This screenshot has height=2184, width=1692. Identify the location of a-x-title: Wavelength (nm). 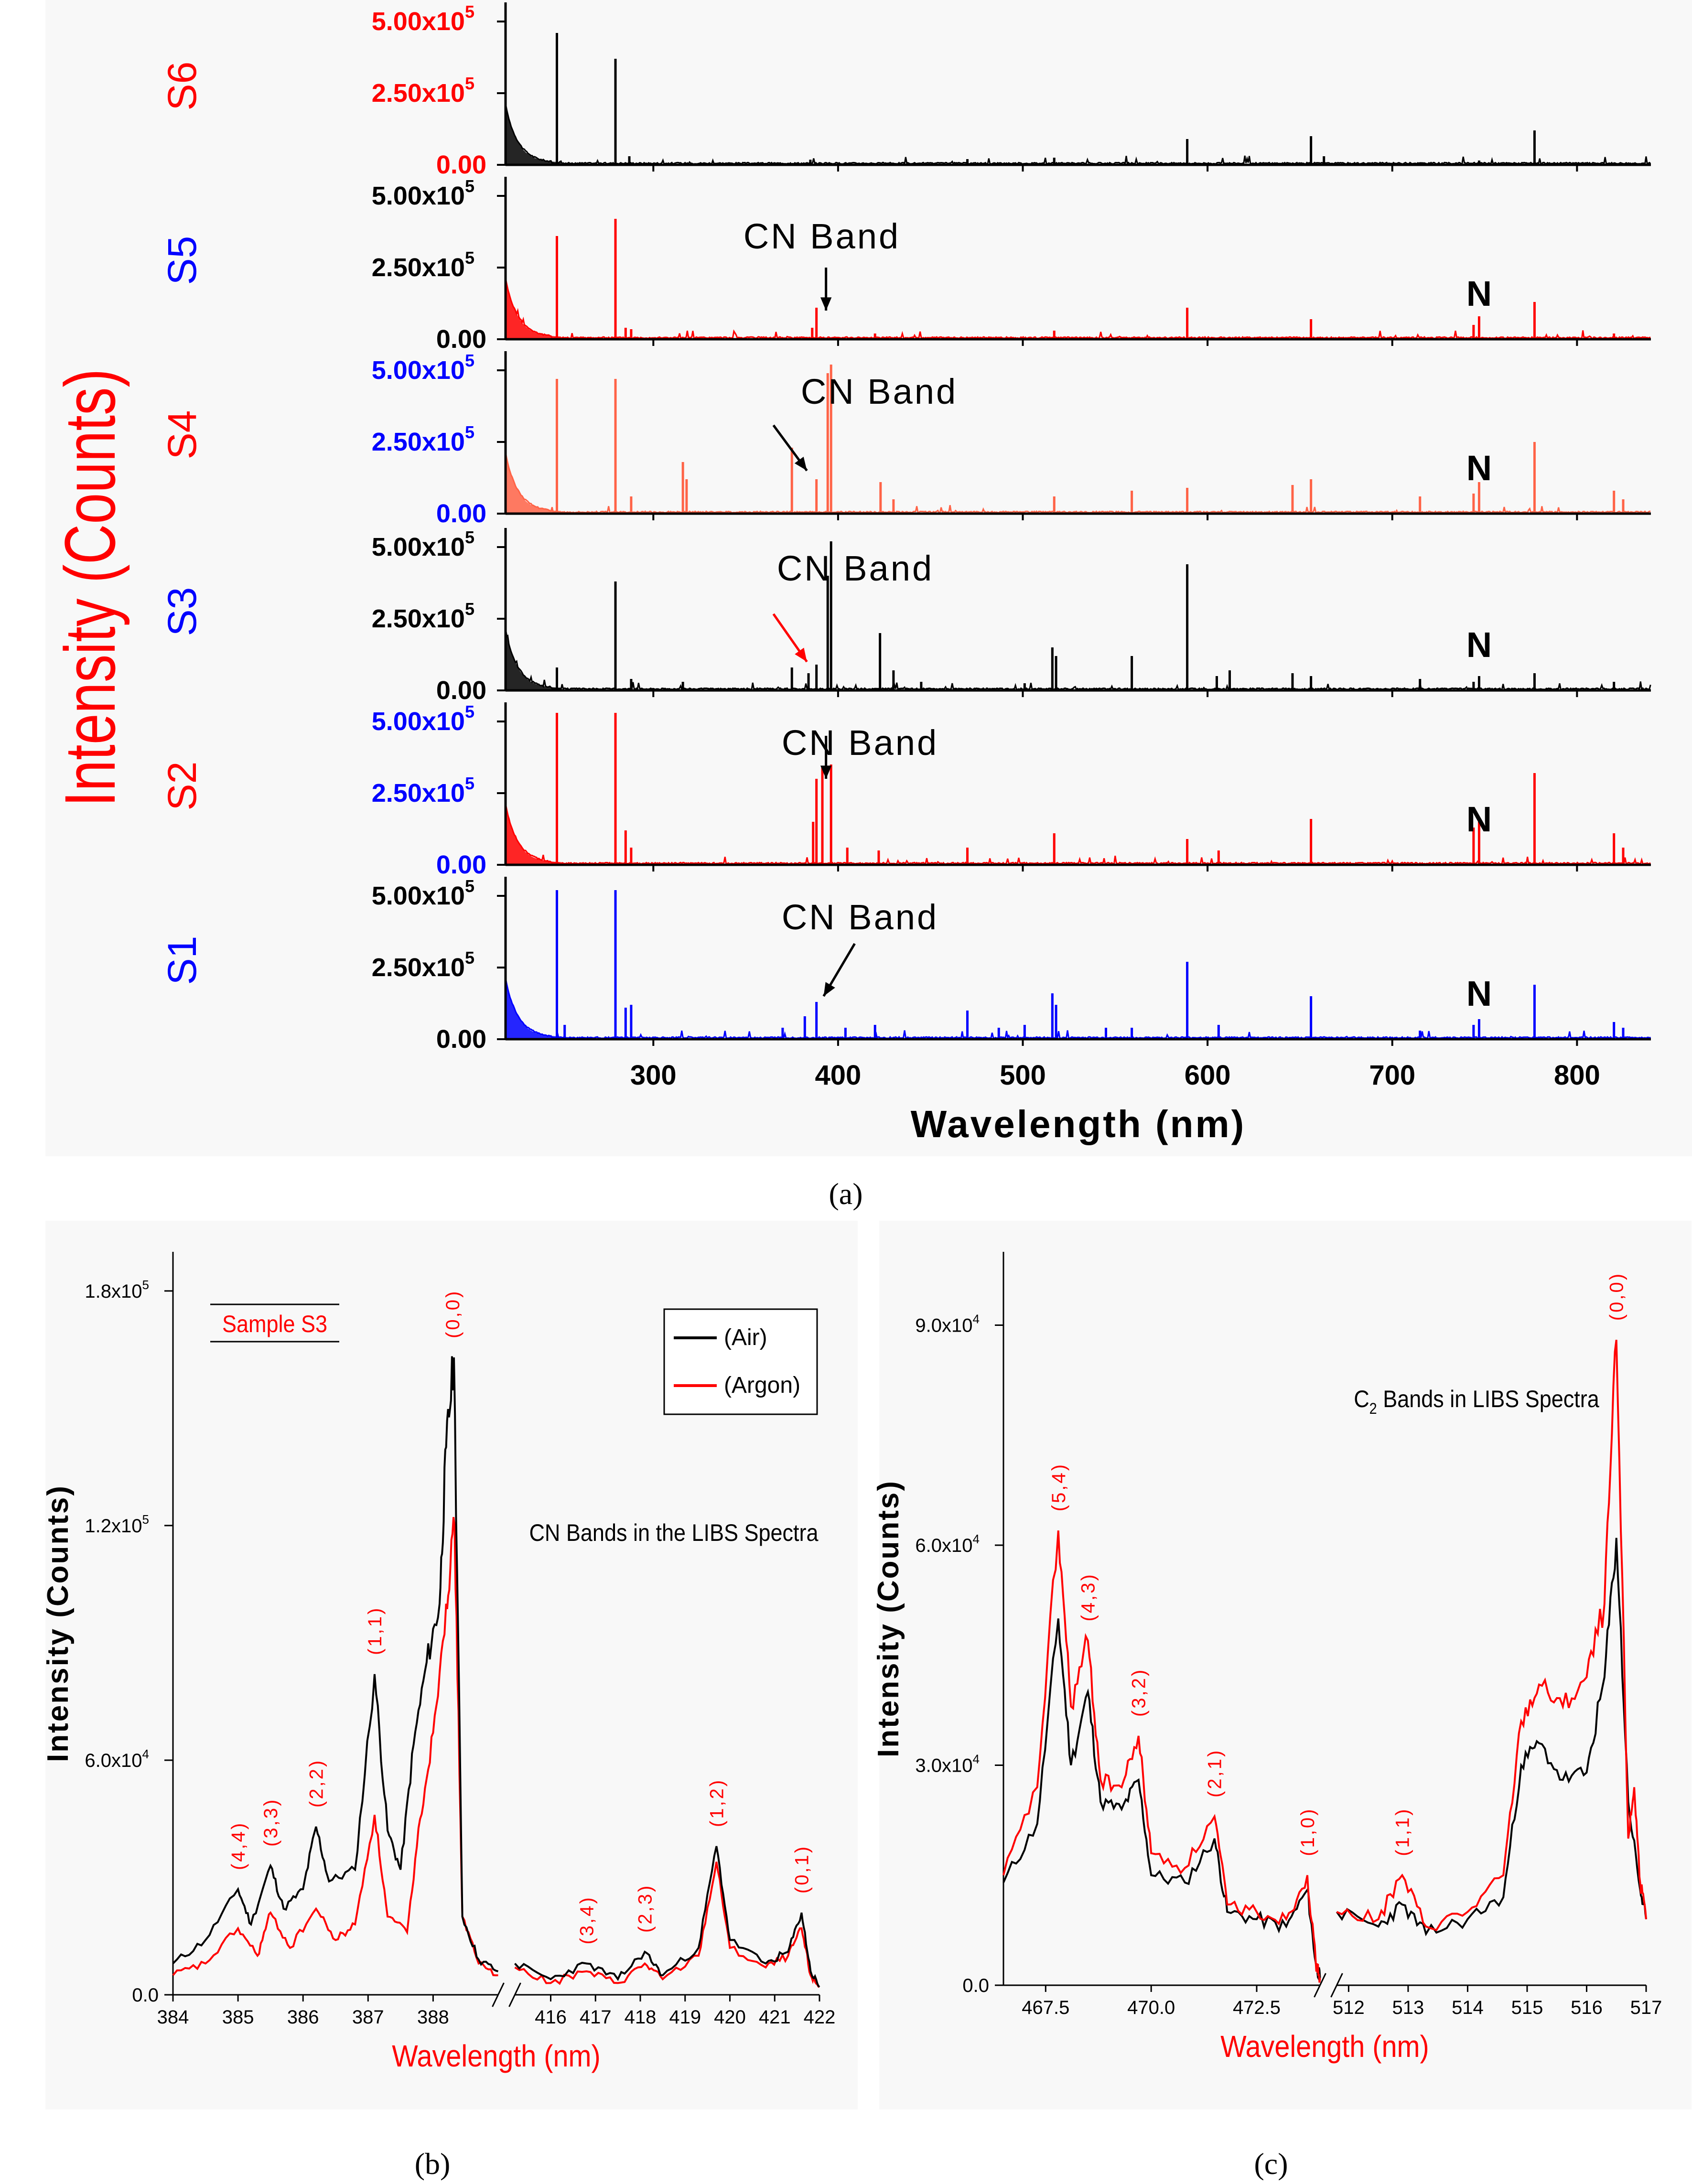
(1078, 1124).